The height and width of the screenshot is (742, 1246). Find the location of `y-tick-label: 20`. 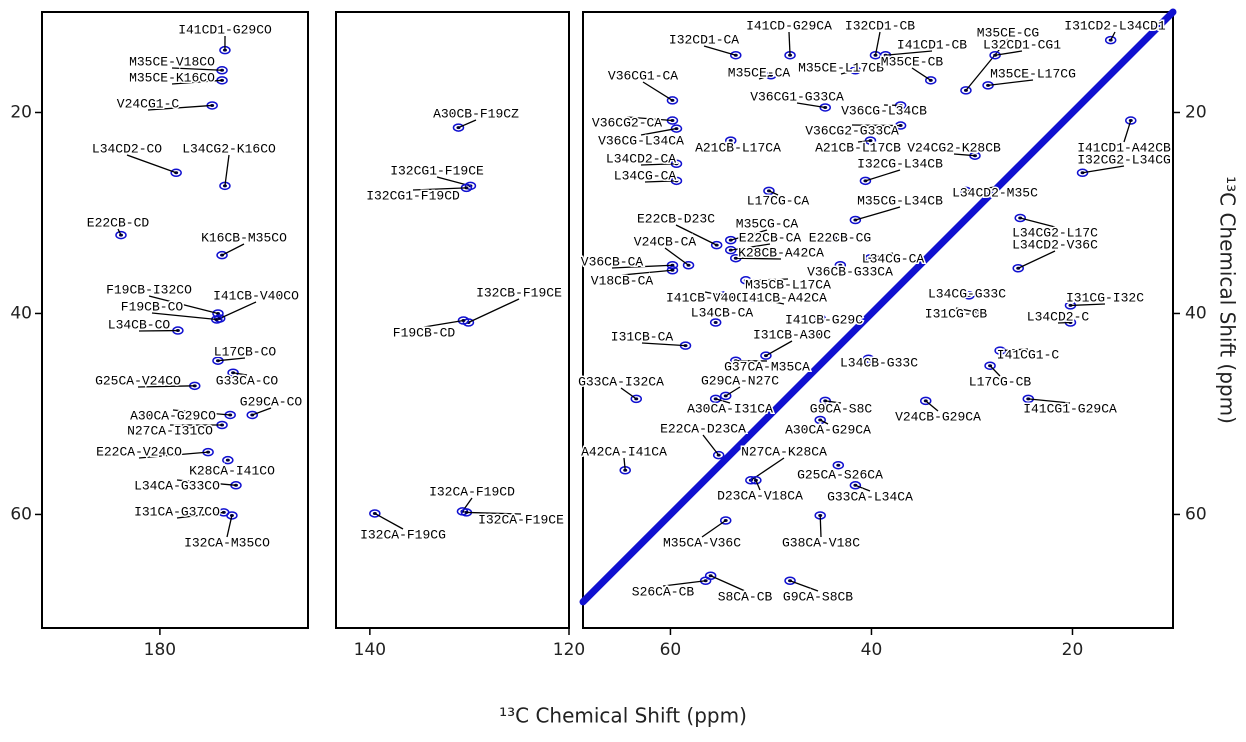

y-tick-label: 20 is located at coordinates (1196, 112).